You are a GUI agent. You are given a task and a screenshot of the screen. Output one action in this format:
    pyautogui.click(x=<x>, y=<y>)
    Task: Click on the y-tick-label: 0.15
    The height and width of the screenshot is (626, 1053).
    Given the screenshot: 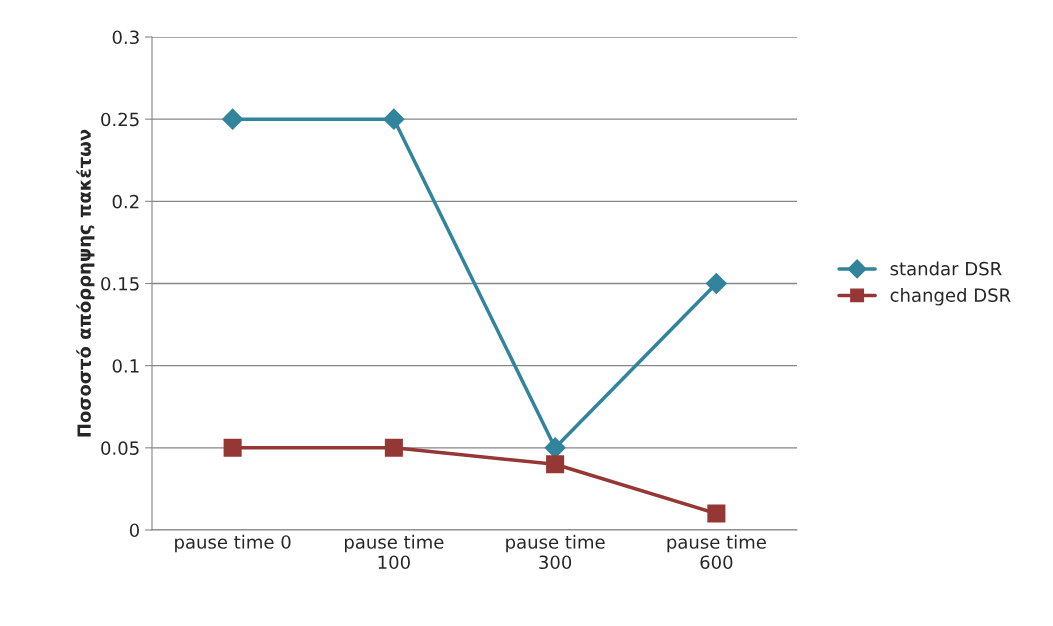 What is the action you would take?
    pyautogui.click(x=120, y=283)
    